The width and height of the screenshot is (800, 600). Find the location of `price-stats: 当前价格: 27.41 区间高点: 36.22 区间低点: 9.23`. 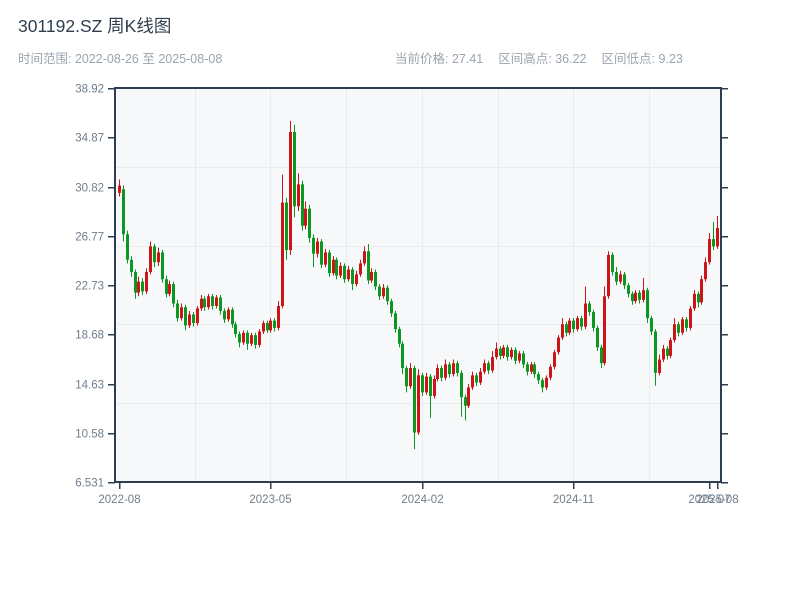

price-stats: 当前价格: 27.41 区间高点: 36.22 区间低点: 9.23 is located at coordinates (539, 57).